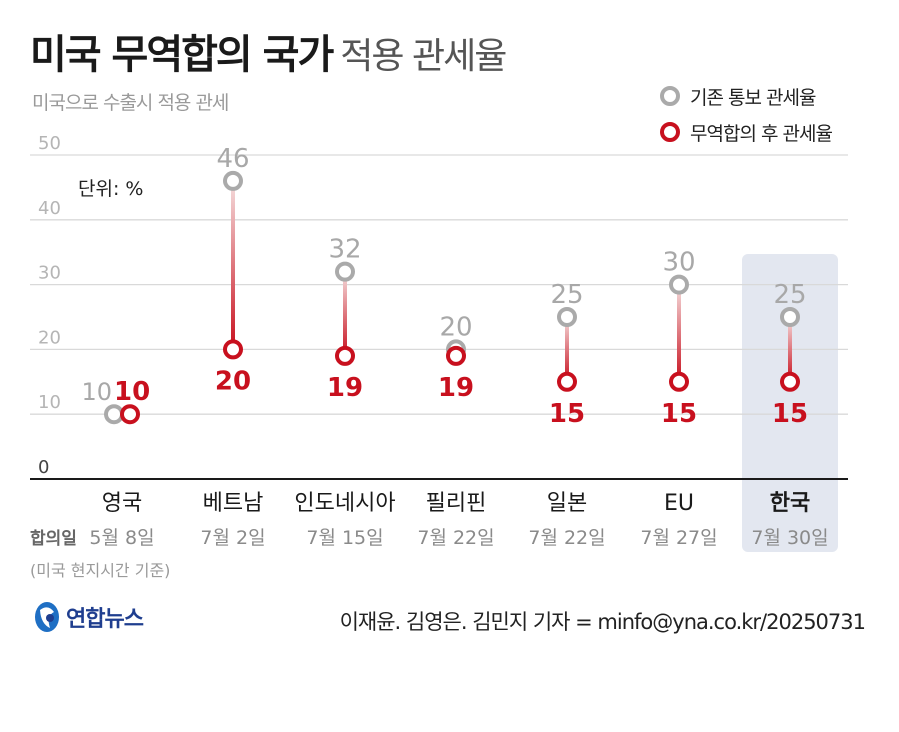  Describe the element at coordinates (49, 273) in the screenshot. I see `y-tick-label: 30` at that location.